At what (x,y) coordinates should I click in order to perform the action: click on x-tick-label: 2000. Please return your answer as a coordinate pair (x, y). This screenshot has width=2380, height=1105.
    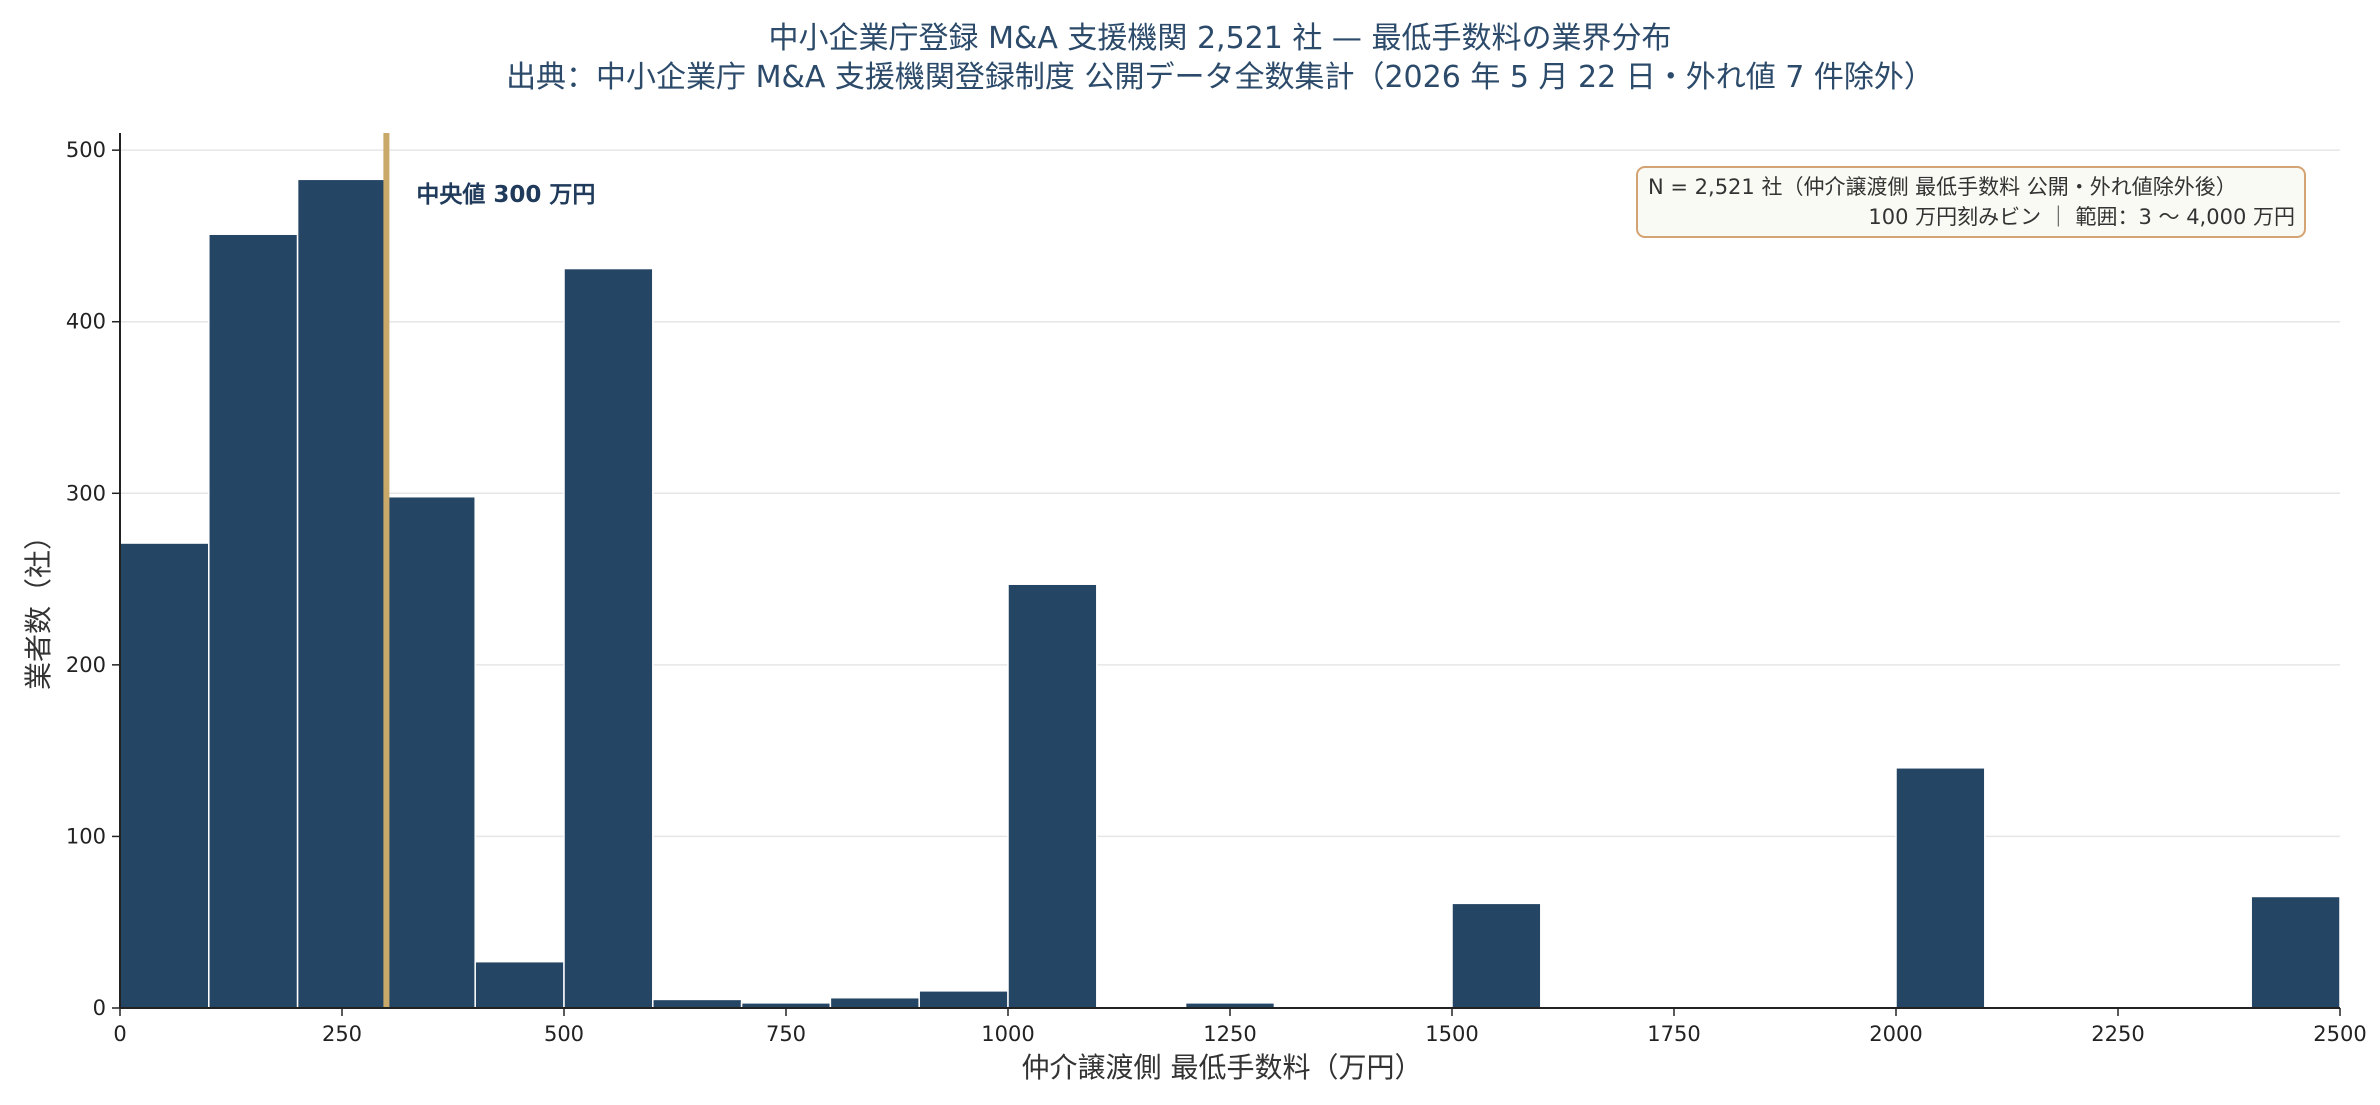
    Looking at the image, I should click on (1895, 1034).